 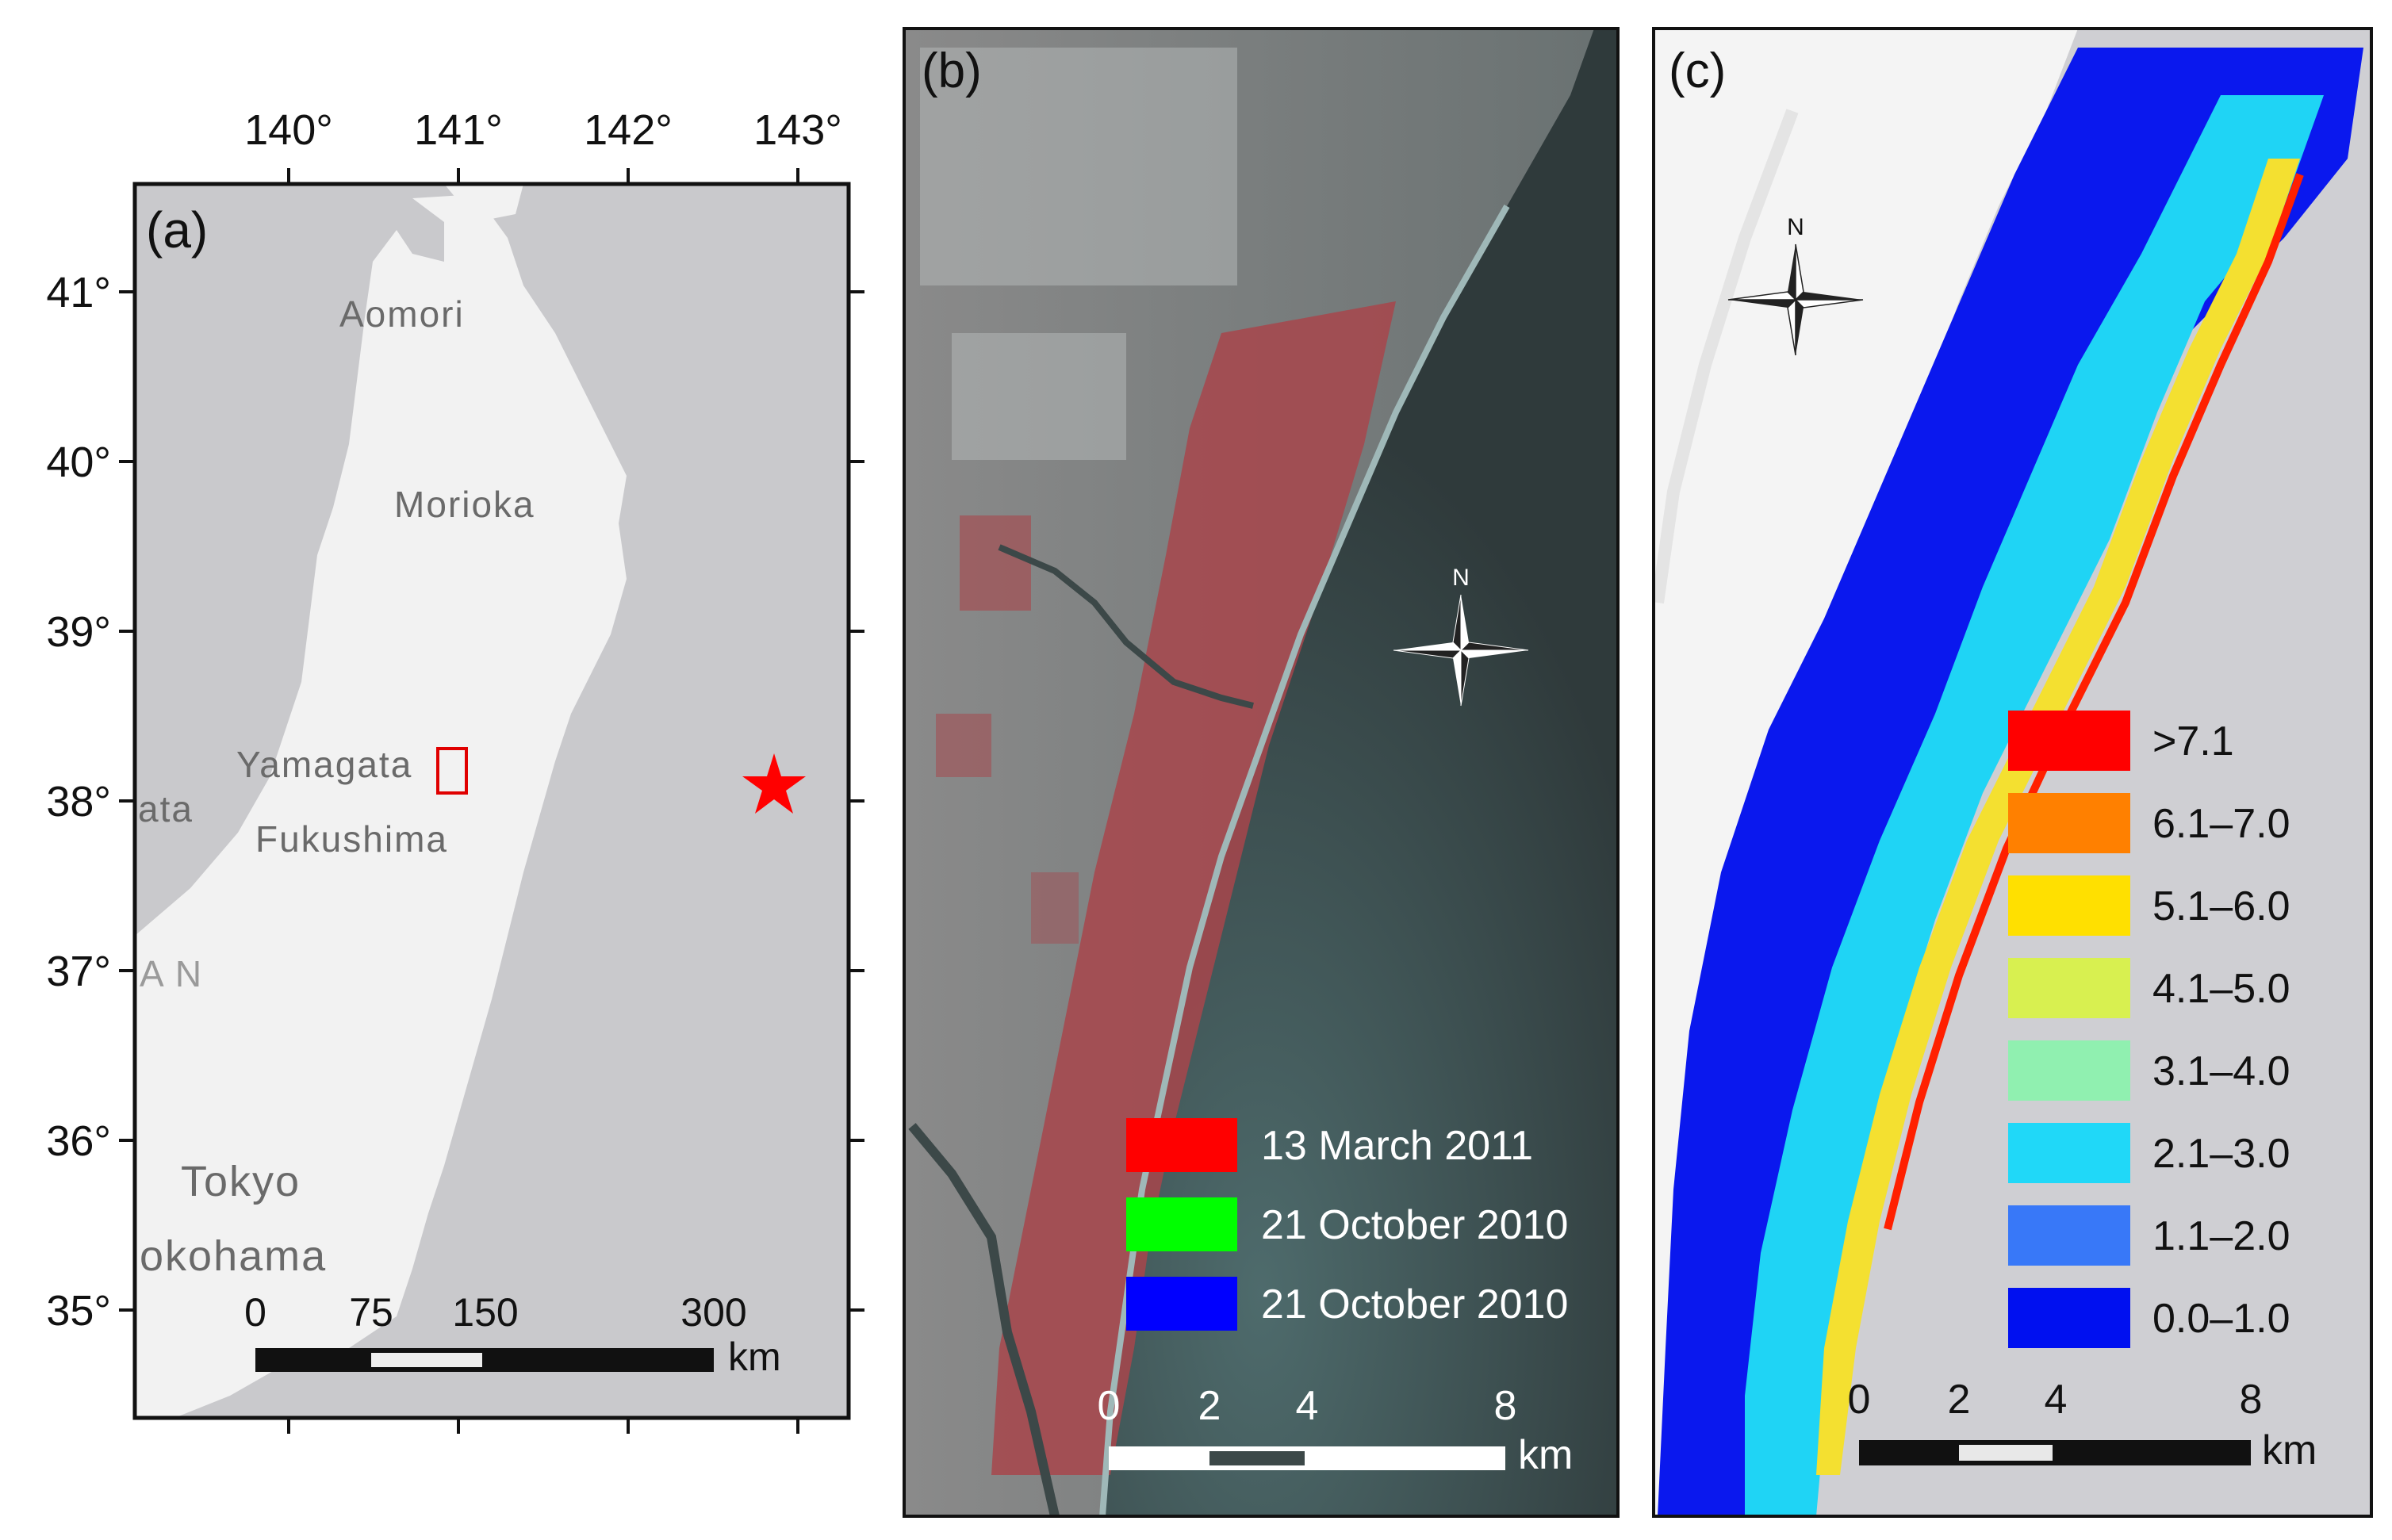 I want to click on north-arrow-b: N, so click(x=1461, y=636).